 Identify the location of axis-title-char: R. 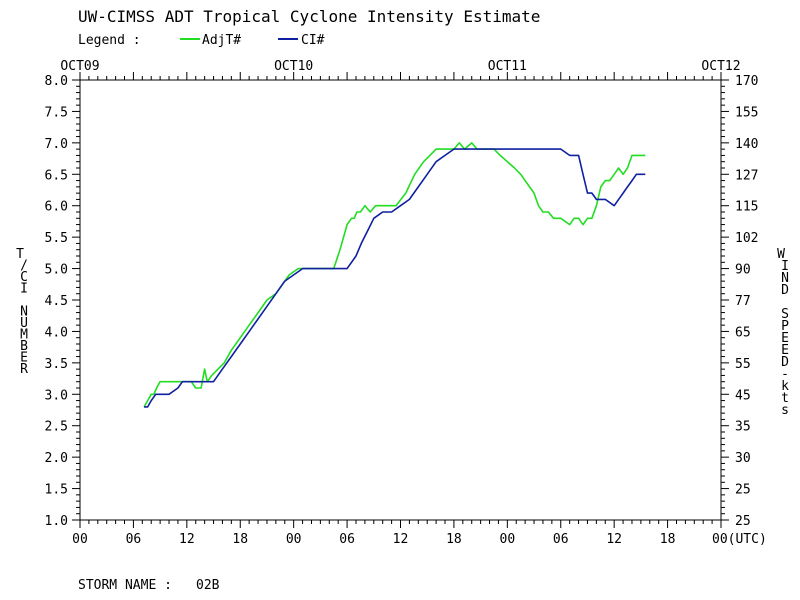
(24, 369).